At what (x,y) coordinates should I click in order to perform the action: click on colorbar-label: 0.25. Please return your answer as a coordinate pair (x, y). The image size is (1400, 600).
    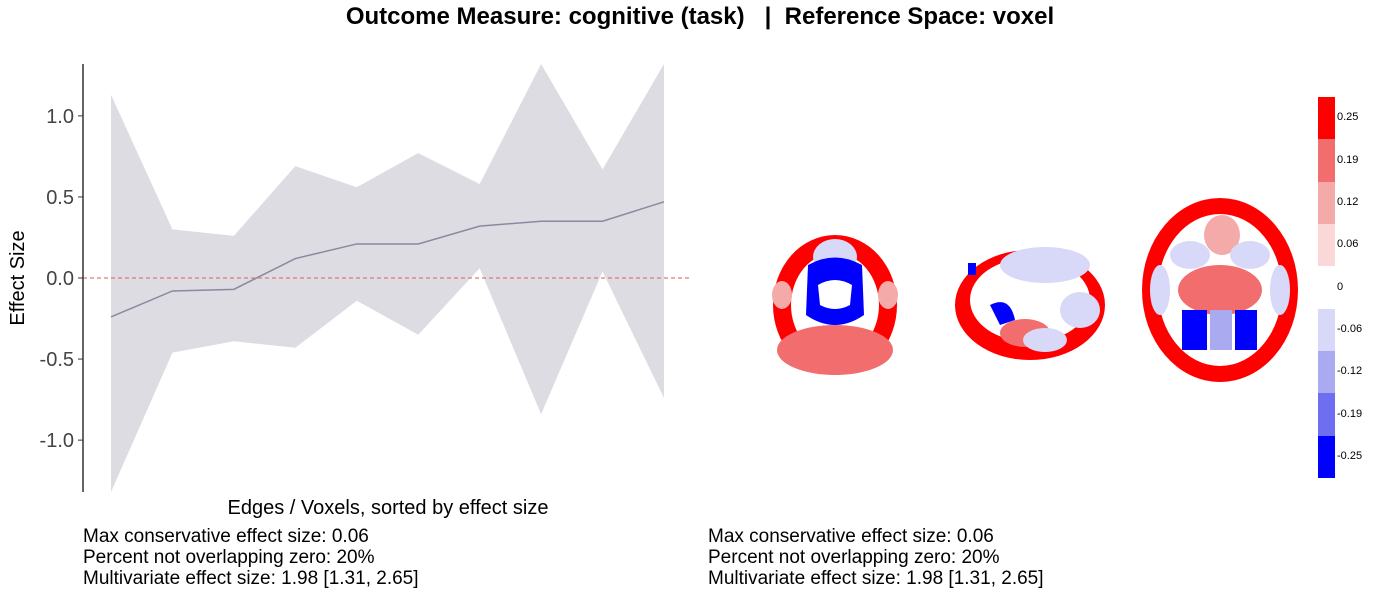
    Looking at the image, I should click on (1348, 117).